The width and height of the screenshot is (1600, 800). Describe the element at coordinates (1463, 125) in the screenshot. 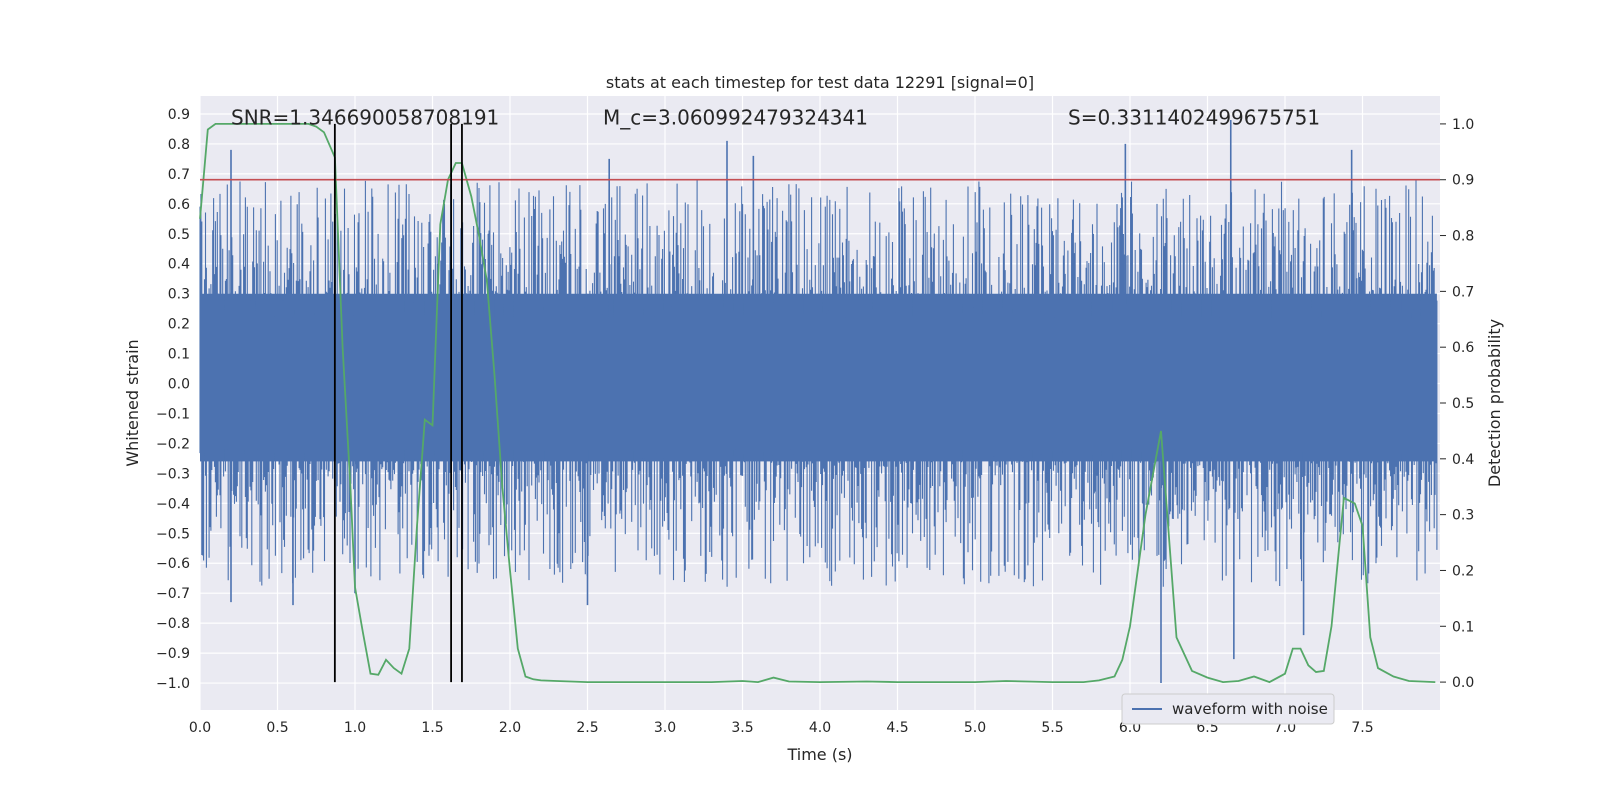

I see `y2-tick-label: 1.0` at that location.